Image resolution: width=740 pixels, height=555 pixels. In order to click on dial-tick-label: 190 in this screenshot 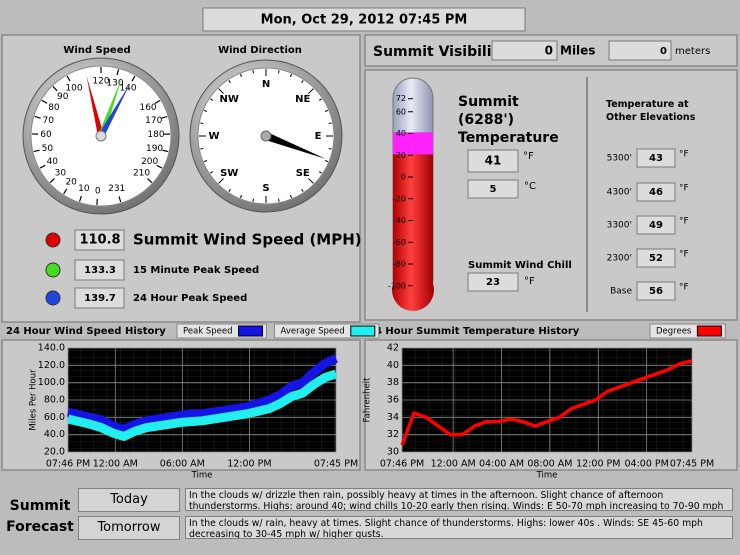, I will do `click(154, 149)`.